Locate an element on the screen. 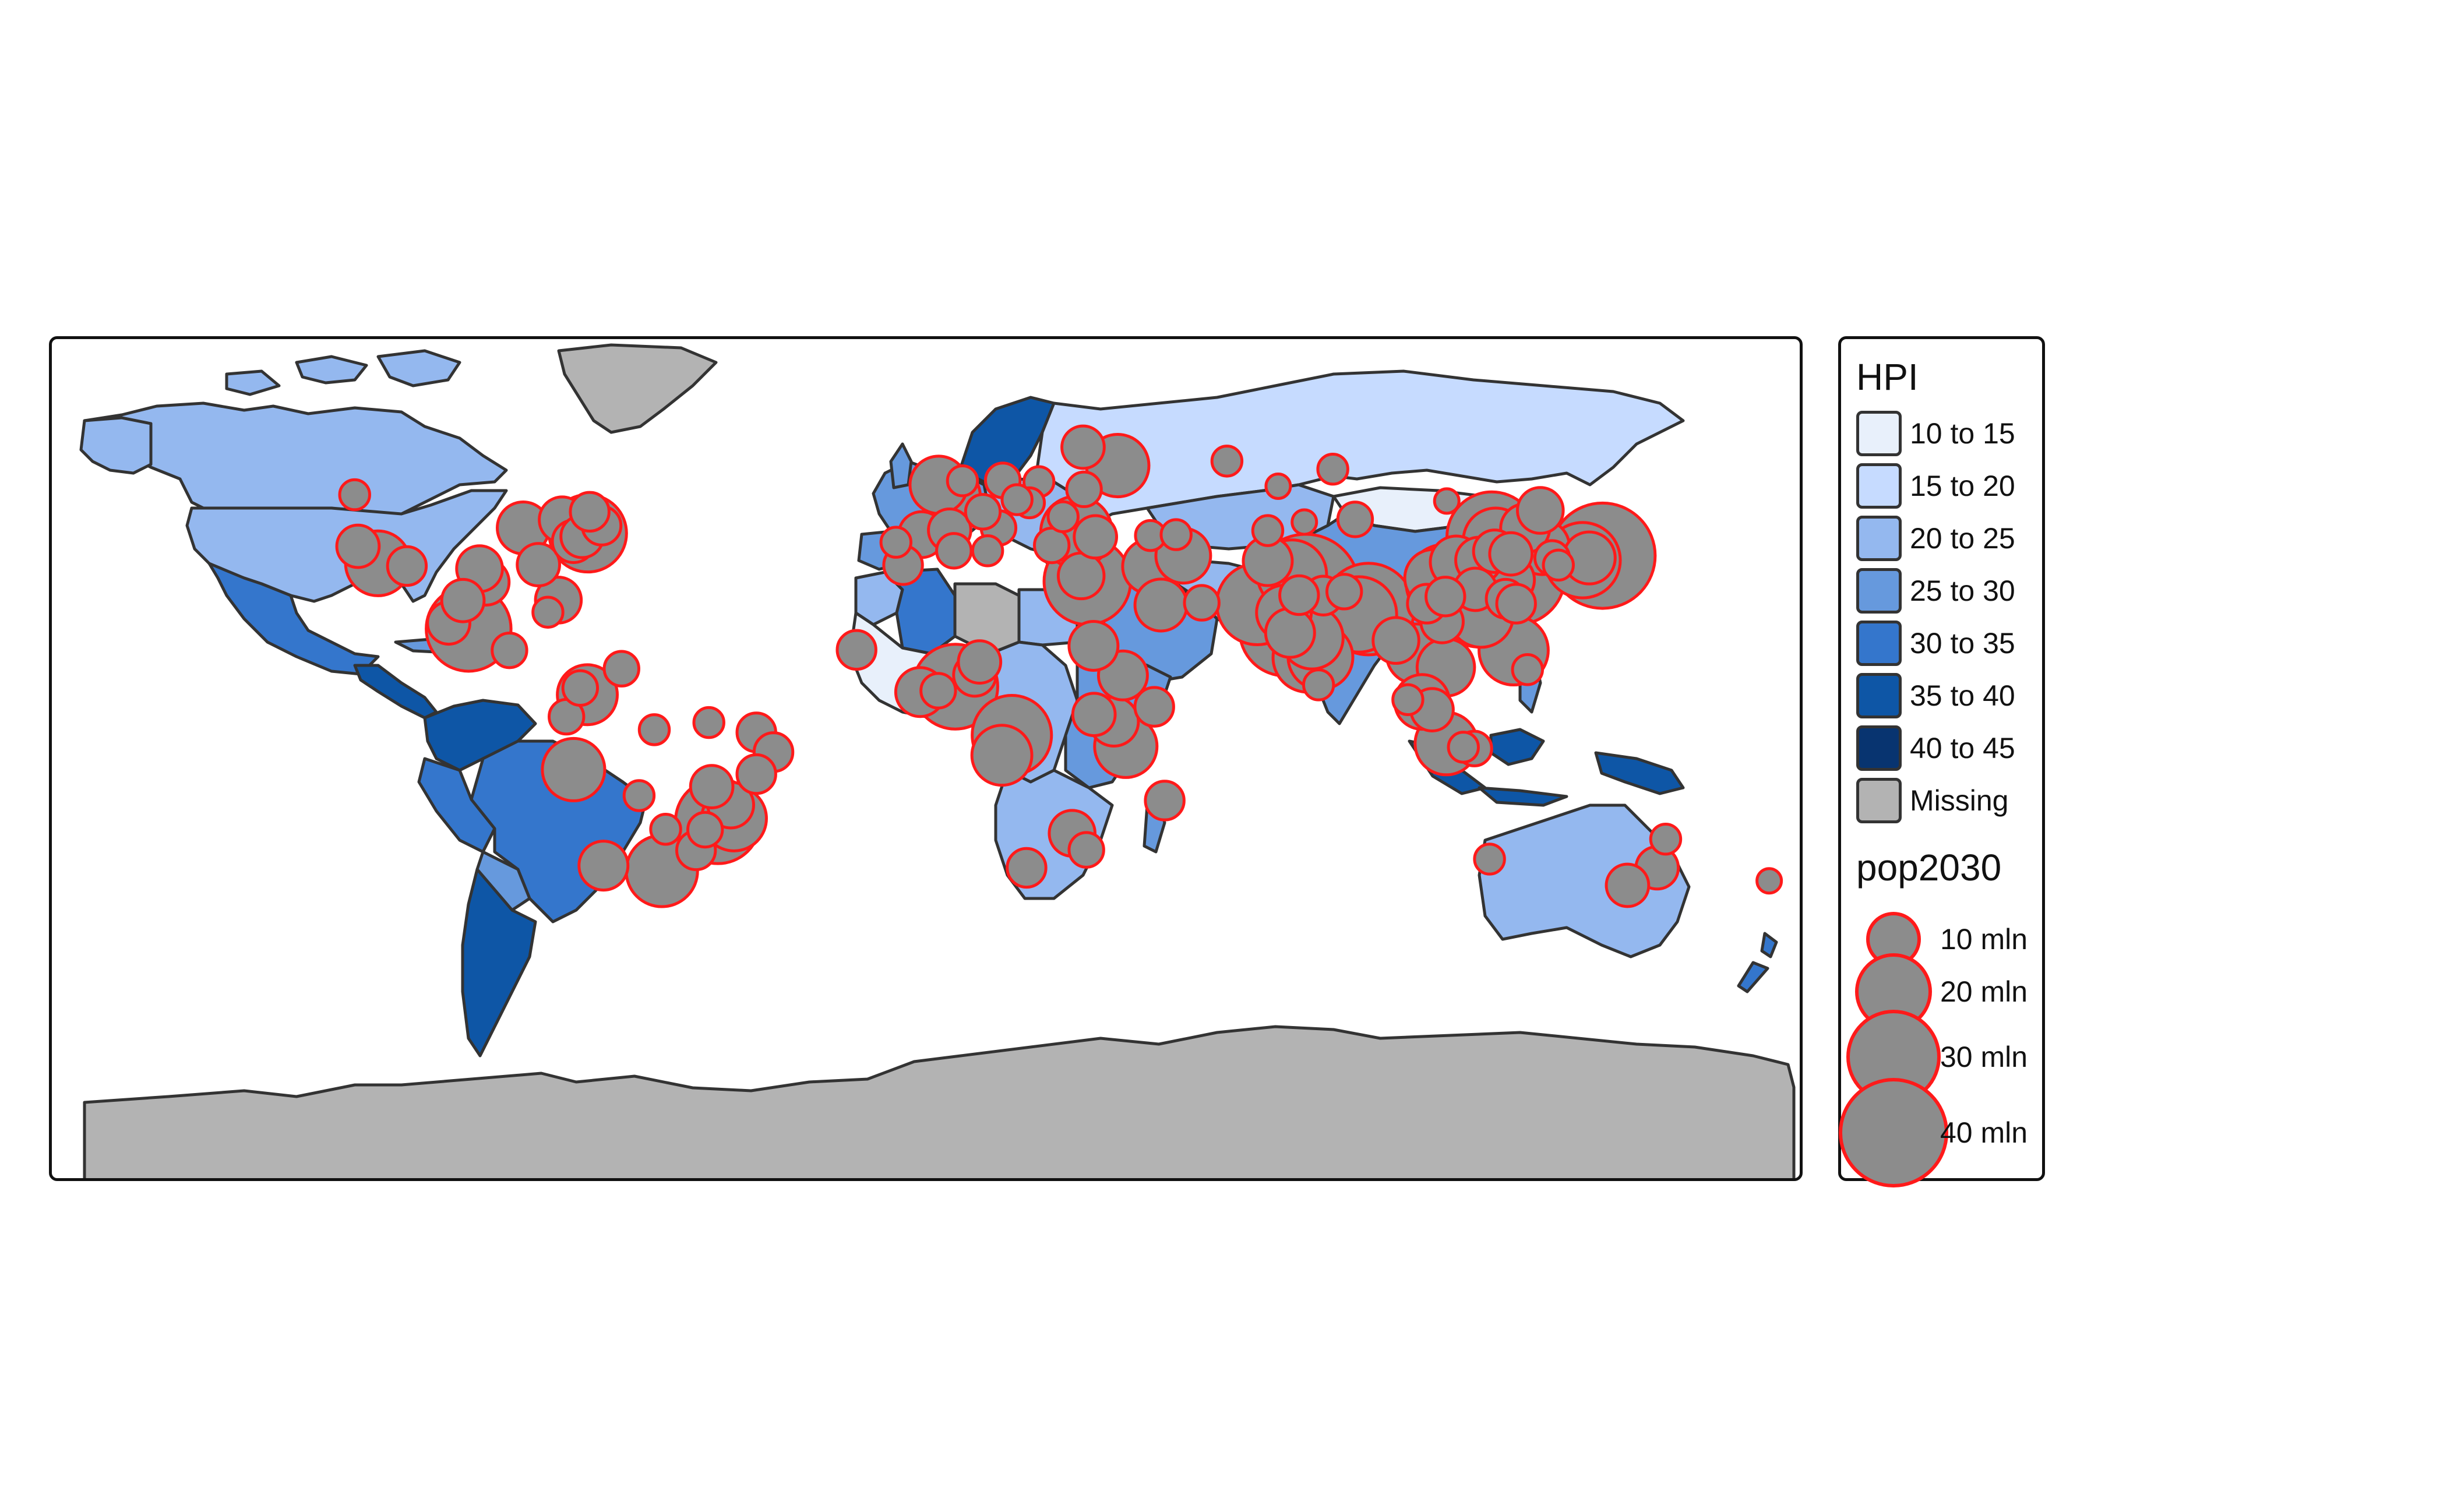 The image size is (2447, 1512). legend-pop-label: 40 mln is located at coordinates (1984, 1132).